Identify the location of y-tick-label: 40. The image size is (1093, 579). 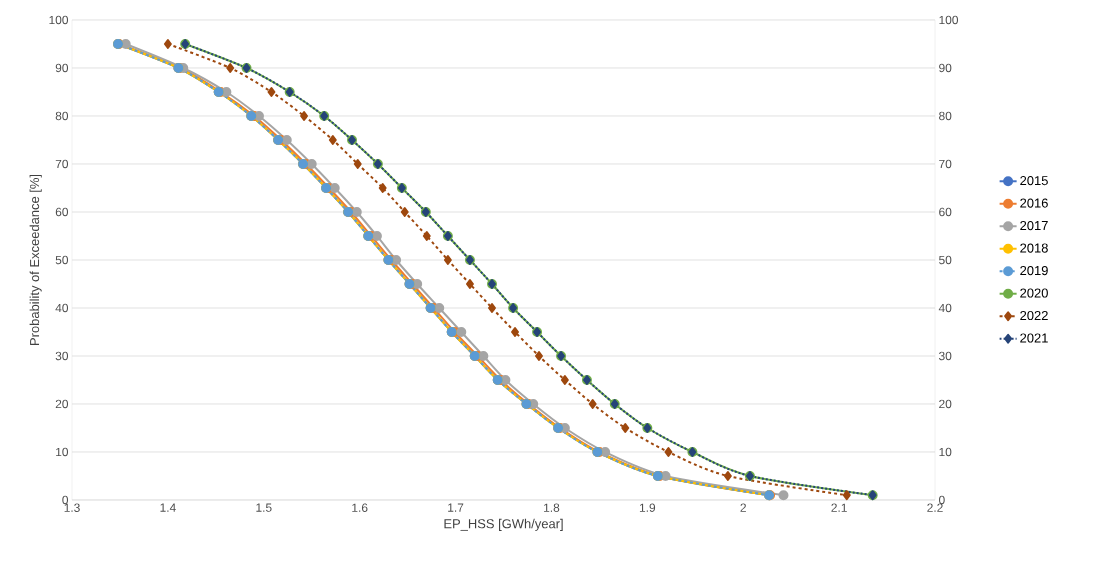
(62, 308).